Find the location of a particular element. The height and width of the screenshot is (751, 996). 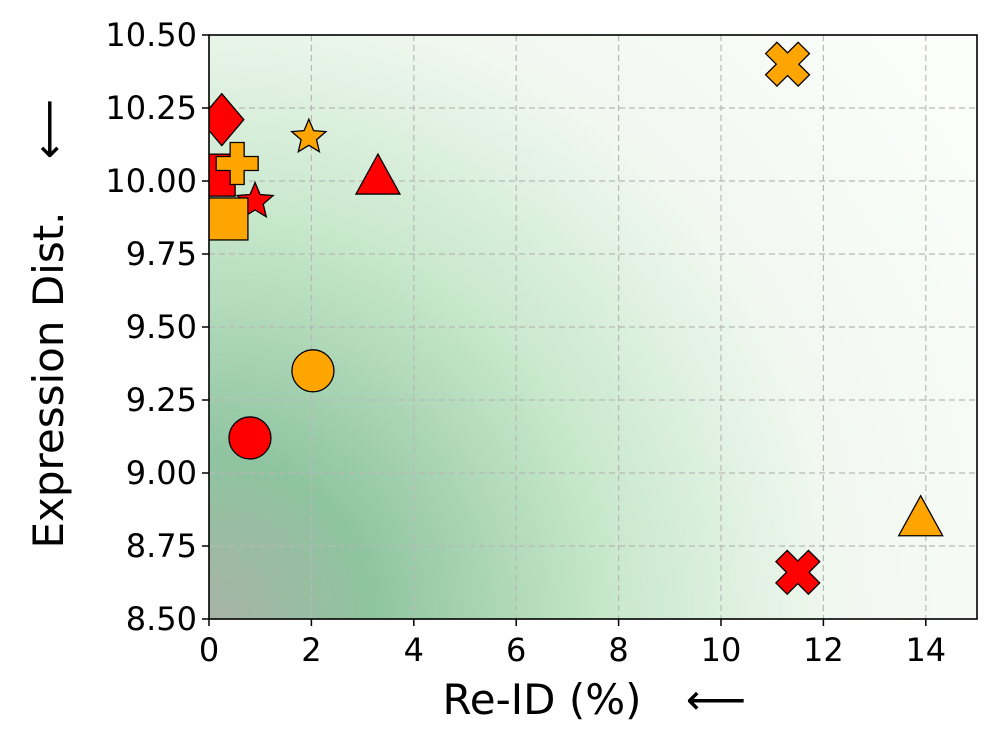

y-axis-ticks: 8.50 8.75 9.00 9.25 9.50 9.75 10.00 10.25 10.50 is located at coordinates (157, 327).